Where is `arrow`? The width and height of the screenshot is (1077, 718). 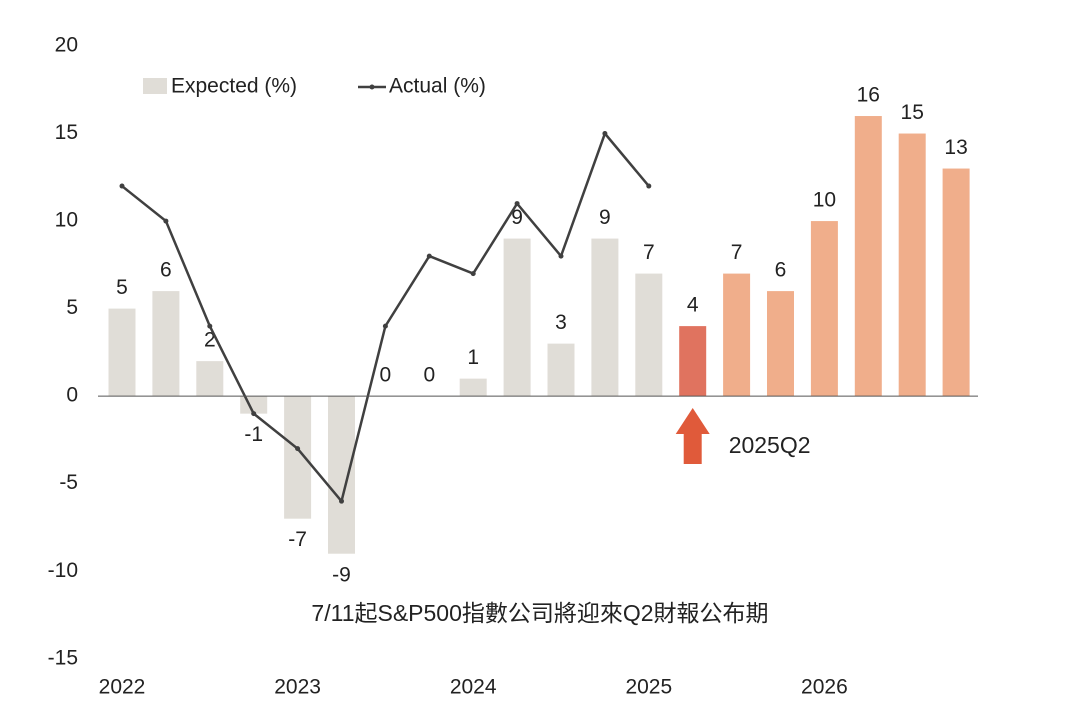 arrow is located at coordinates (692, 436).